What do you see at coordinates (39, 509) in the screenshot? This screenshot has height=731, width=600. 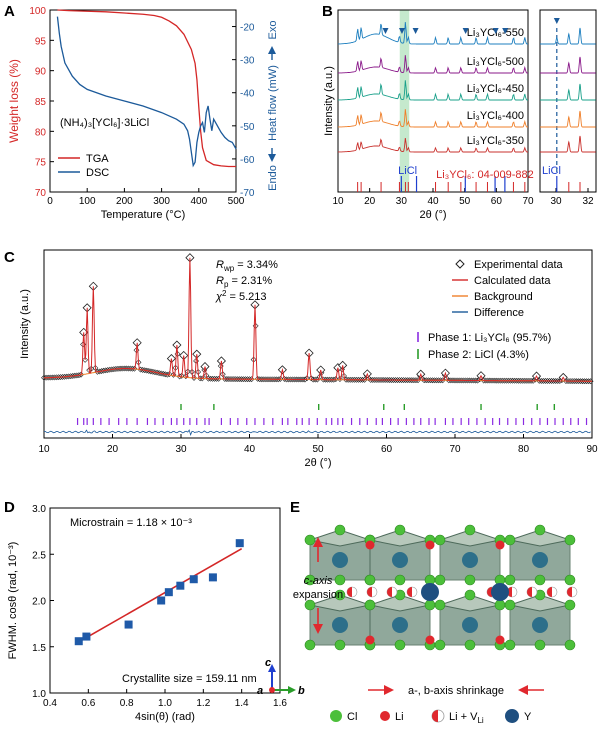 I see `y-tick-label: 3.0` at bounding box center [39, 509].